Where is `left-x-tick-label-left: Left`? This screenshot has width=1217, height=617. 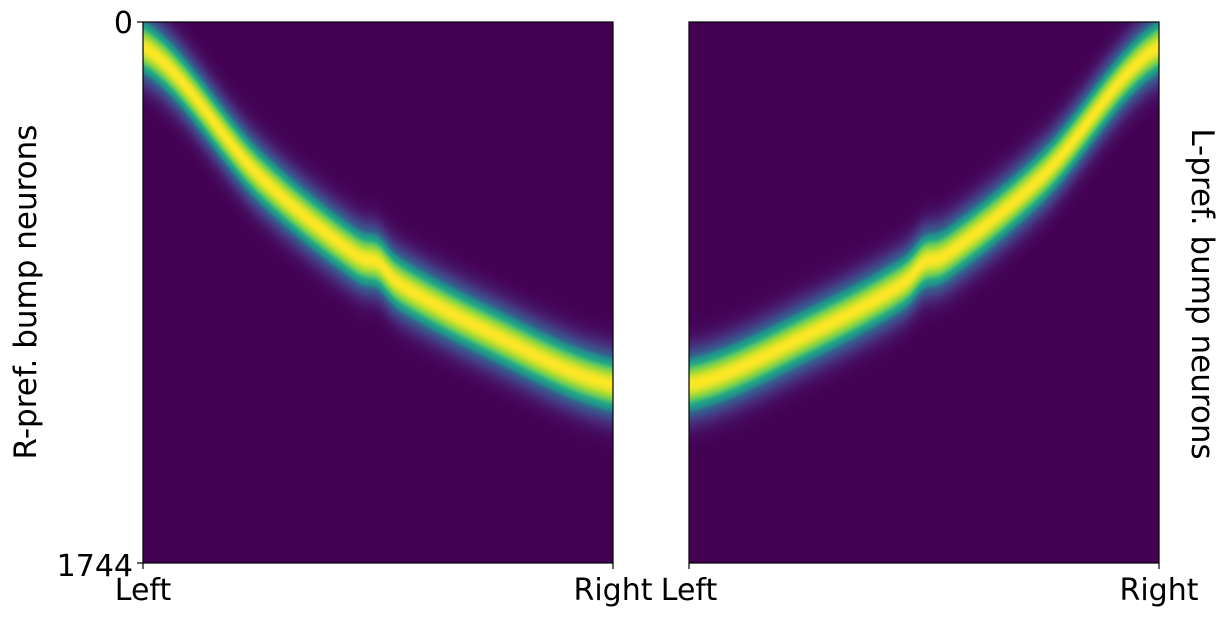 left-x-tick-label-left: Left is located at coordinates (143, 590).